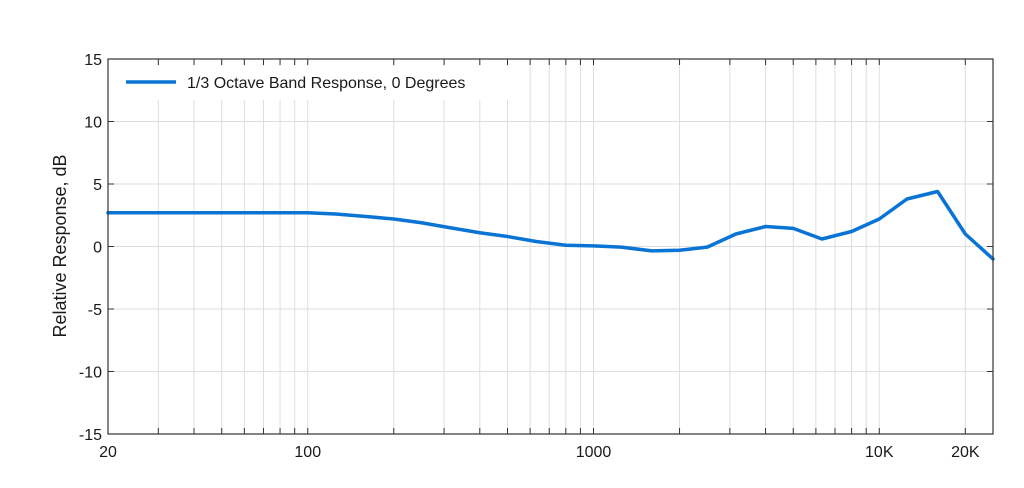 The width and height of the screenshot is (1024, 488). What do you see at coordinates (965, 452) in the screenshot?
I see `x-tick-label: 20K` at bounding box center [965, 452].